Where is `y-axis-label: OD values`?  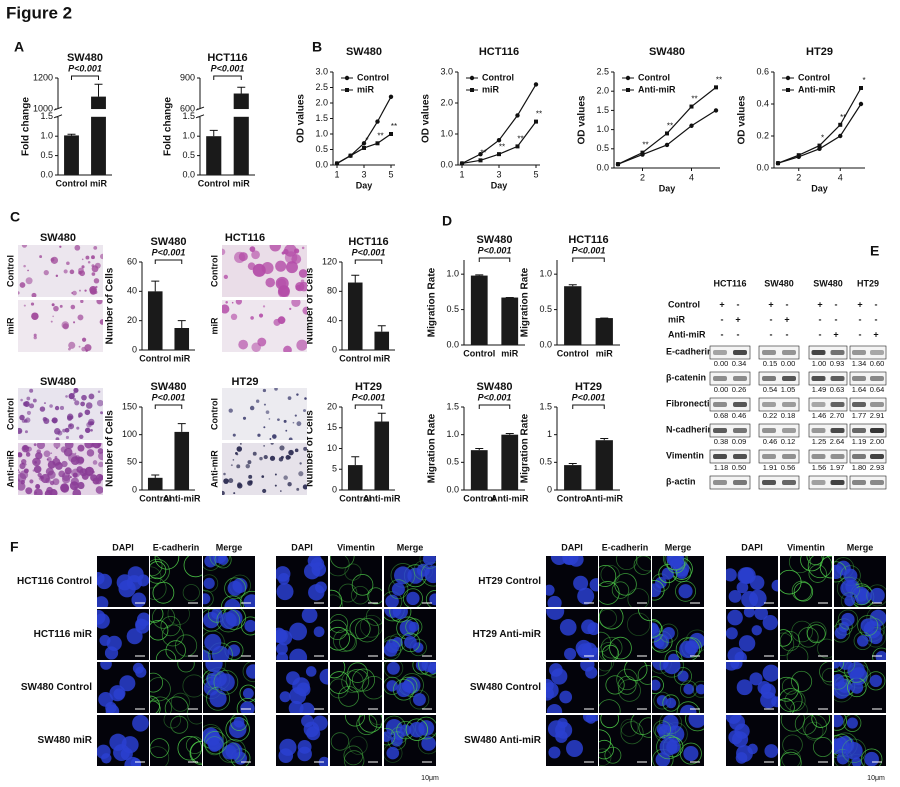 y-axis-label: OD values is located at coordinates (582, 119).